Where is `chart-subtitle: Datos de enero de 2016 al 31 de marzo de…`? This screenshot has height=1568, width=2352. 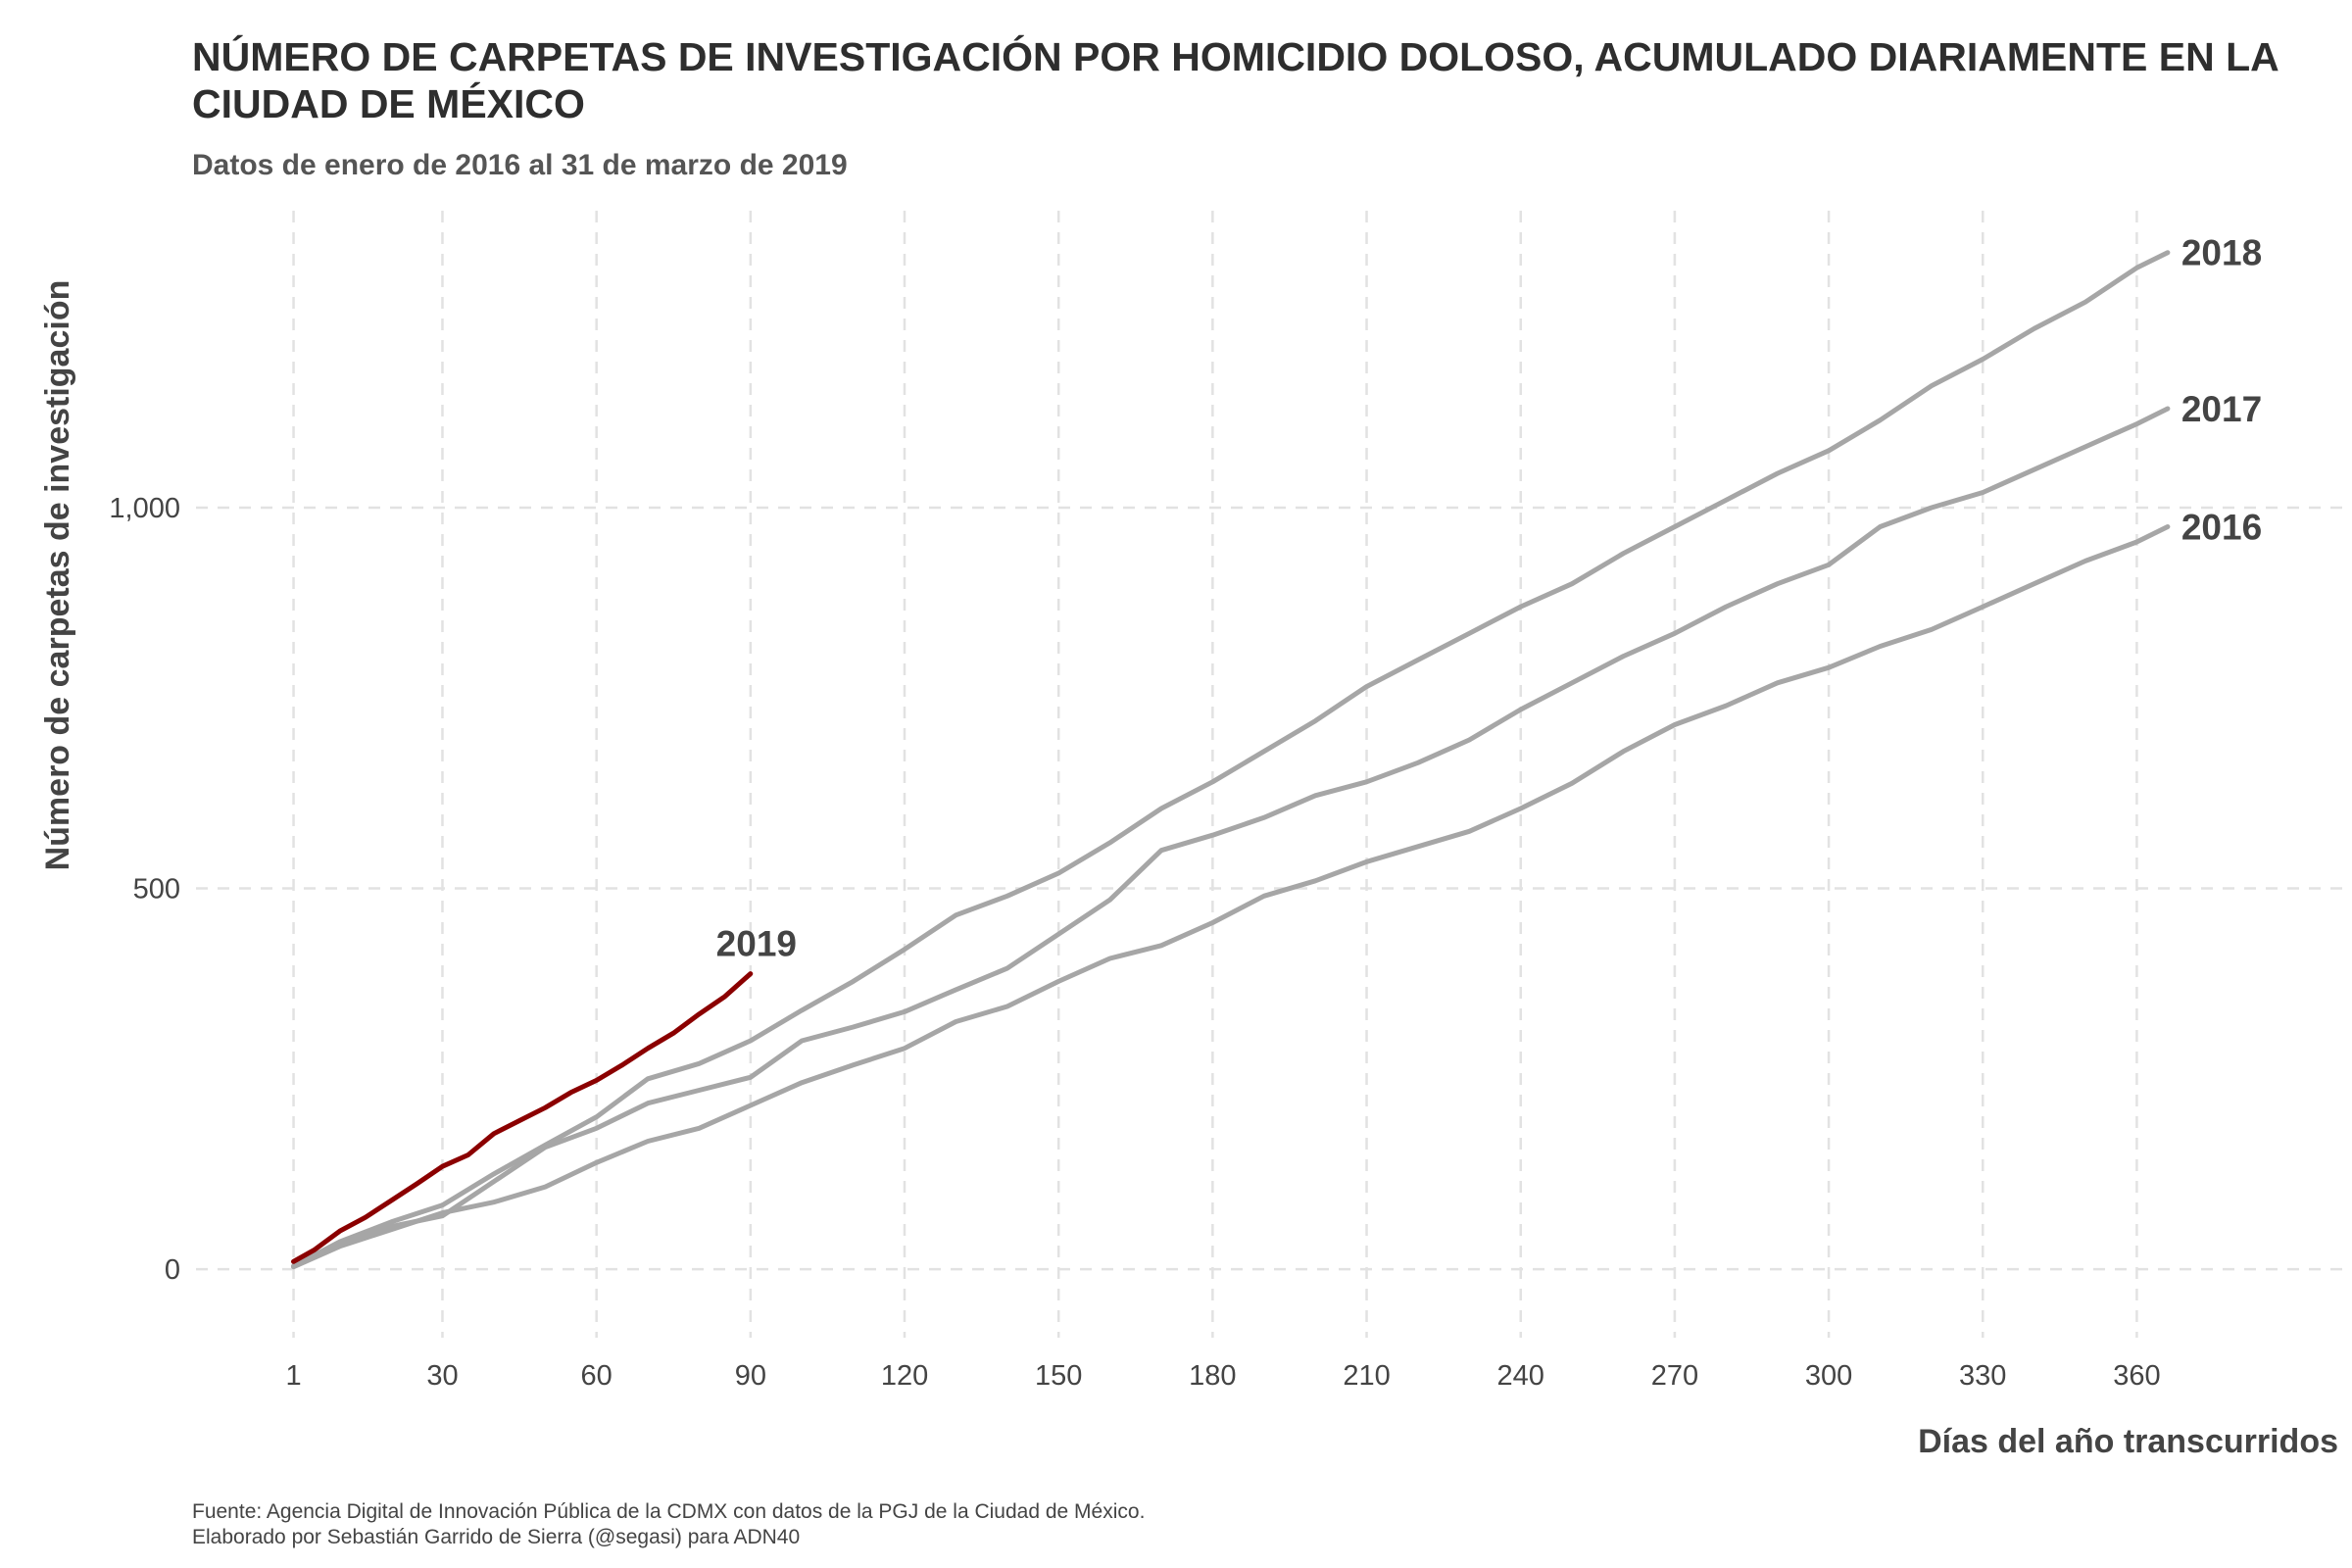 chart-subtitle: Datos de enero de 2016 al 31 de marzo de… is located at coordinates (520, 165).